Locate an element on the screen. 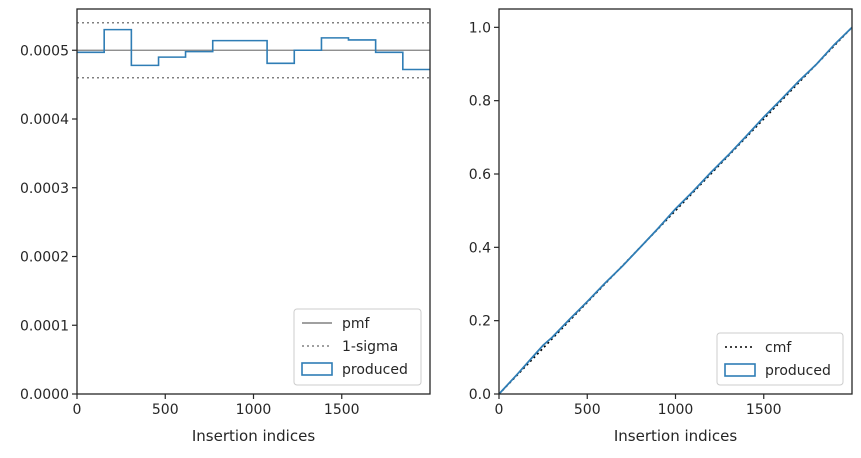 The height and width of the screenshot is (458, 861). y-tick-label: 0.2 is located at coordinates (480, 322).